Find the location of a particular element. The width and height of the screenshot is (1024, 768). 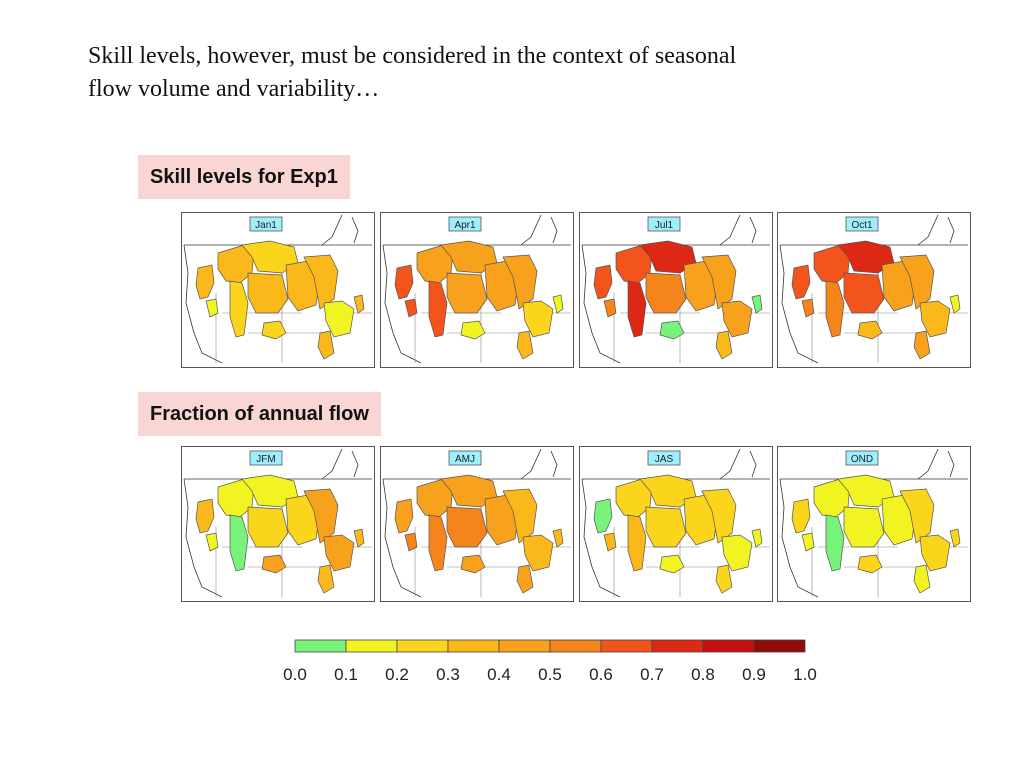

map-panel-jfm: JFM is located at coordinates (278, 524).